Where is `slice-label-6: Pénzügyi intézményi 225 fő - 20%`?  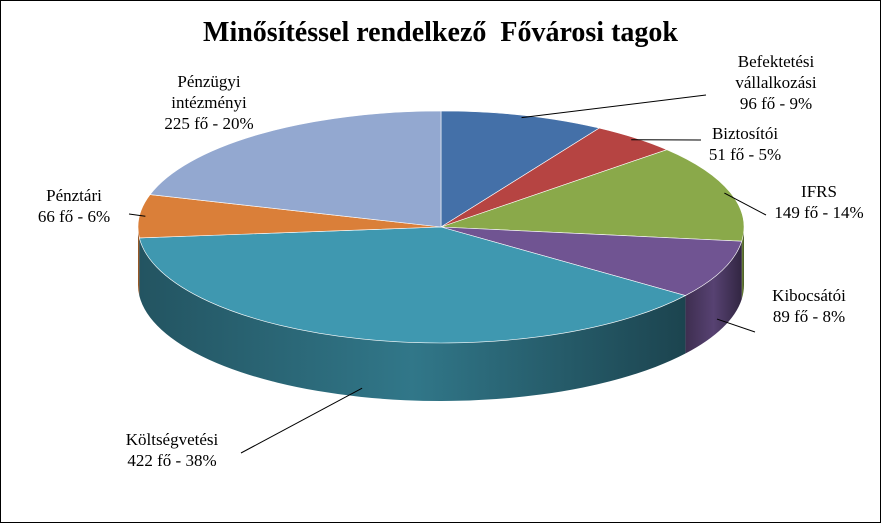 slice-label-6: Pénzügyi intézményi 225 fő - 20% is located at coordinates (208, 102).